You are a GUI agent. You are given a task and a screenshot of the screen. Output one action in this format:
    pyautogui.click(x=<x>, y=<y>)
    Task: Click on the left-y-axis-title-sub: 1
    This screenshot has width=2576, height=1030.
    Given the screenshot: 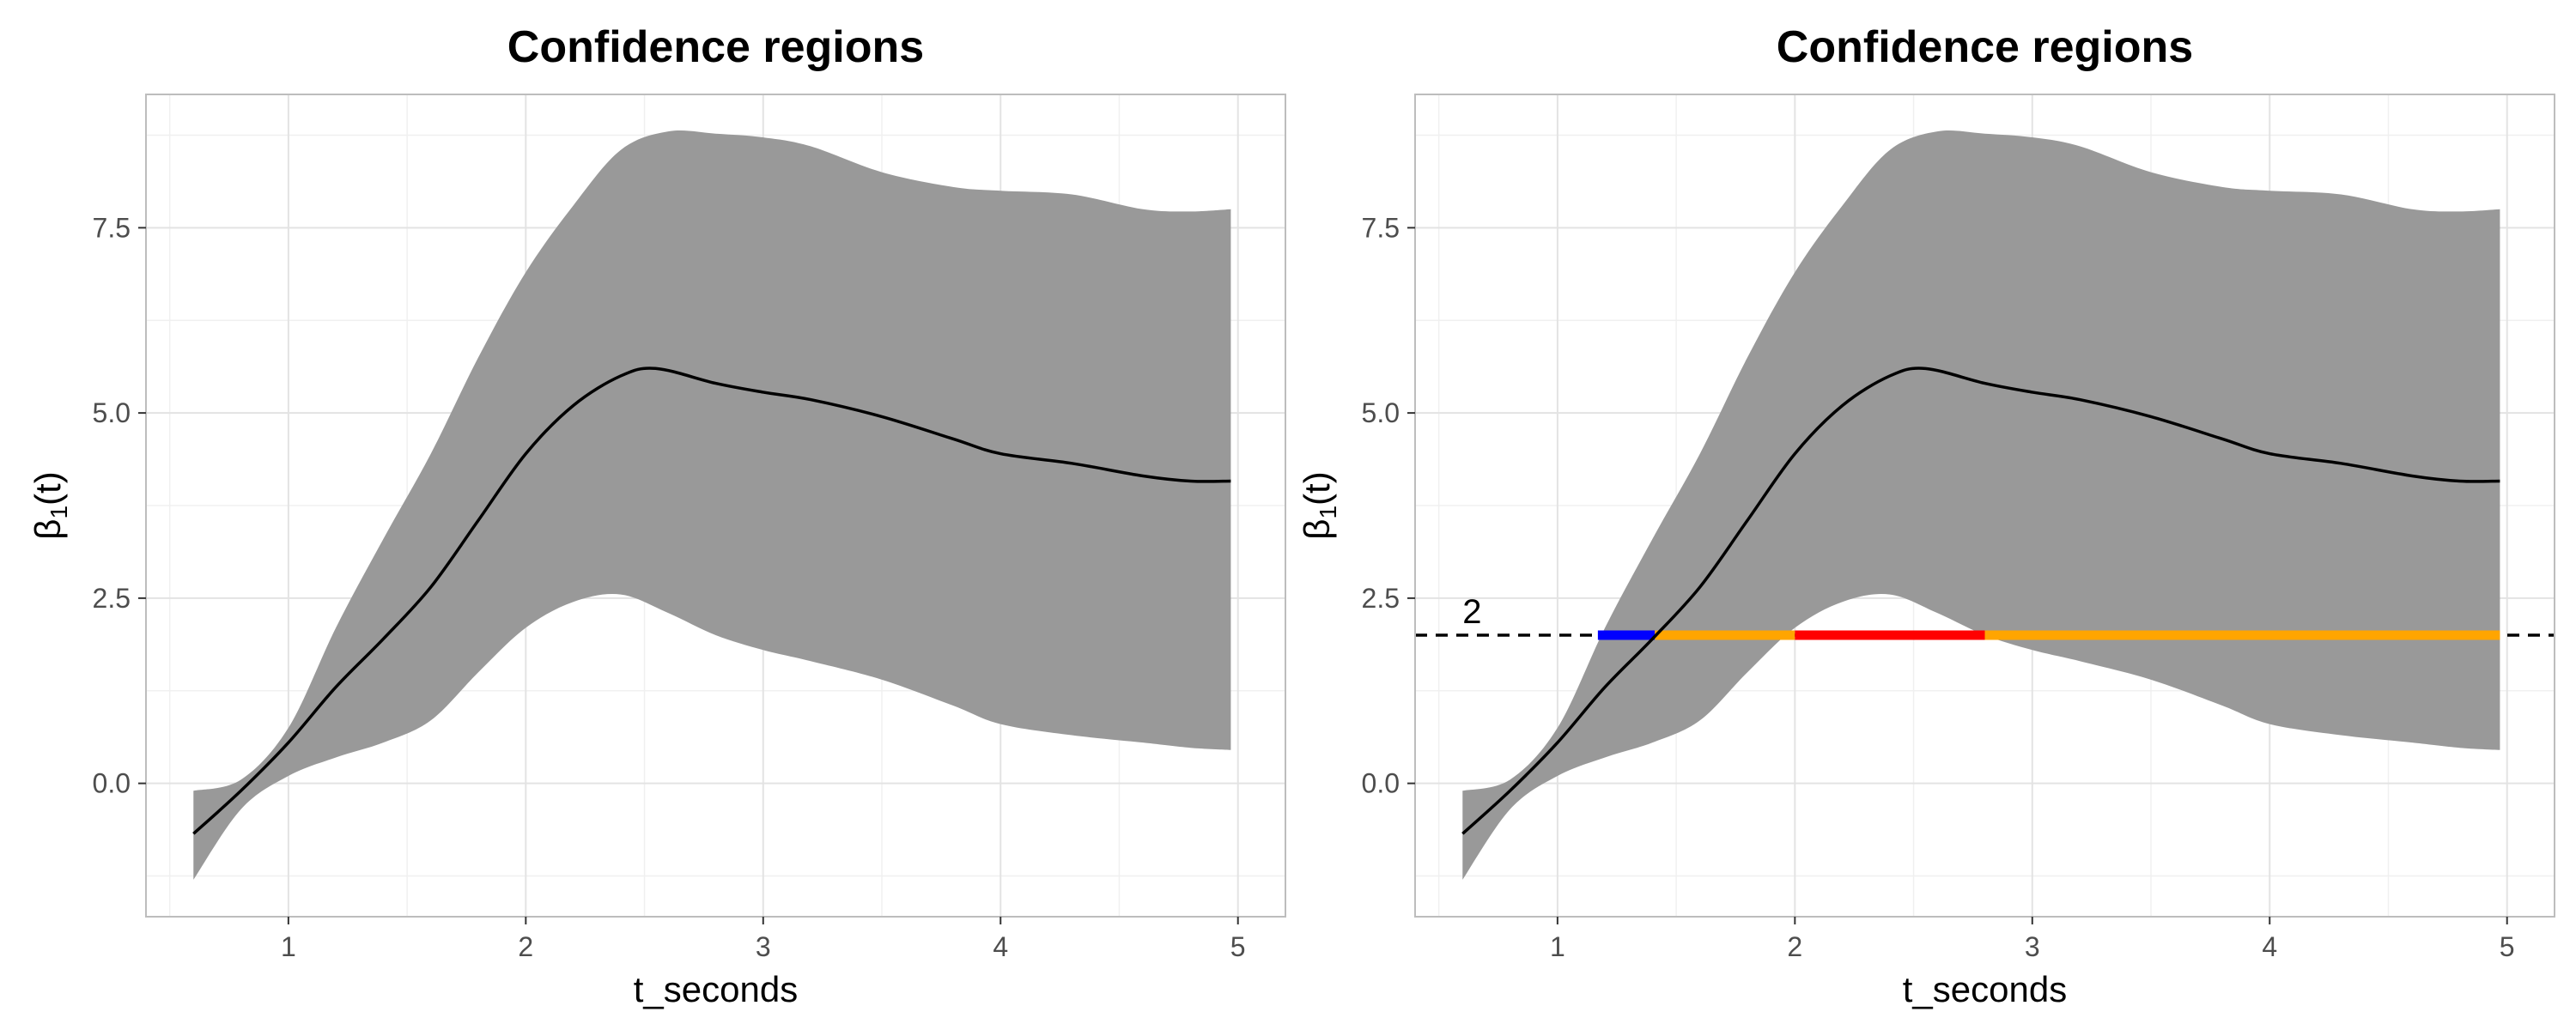 What is the action you would take?
    pyautogui.click(x=59, y=512)
    